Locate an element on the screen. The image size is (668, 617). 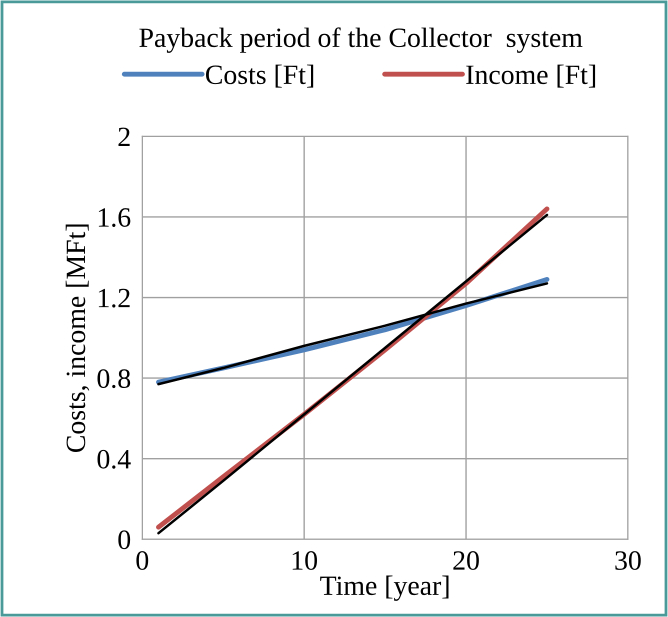
x-axis-title: Time [year] is located at coordinates (384, 588).